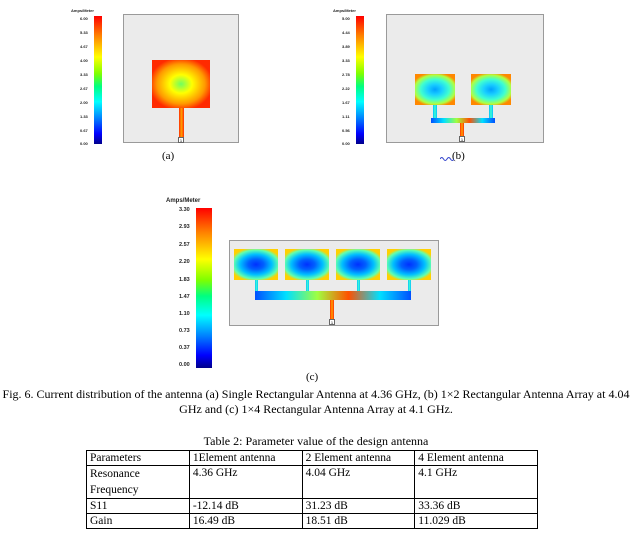 This screenshot has width=632, height=539. I want to click on colorbar-tick: 2.00, so click(84, 102).